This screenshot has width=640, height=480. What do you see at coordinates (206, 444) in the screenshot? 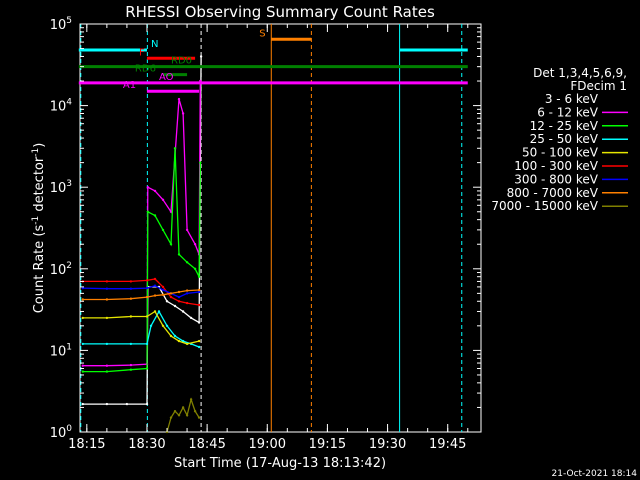
I see `x-tick-label-2: 18:45` at bounding box center [206, 444].